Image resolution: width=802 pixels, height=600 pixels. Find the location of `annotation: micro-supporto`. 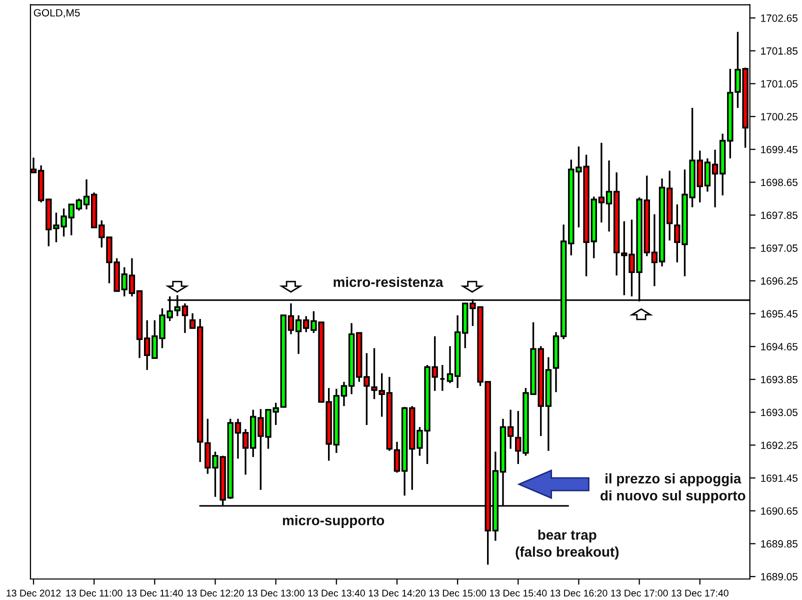

annotation: micro-supporto is located at coordinates (333, 521).